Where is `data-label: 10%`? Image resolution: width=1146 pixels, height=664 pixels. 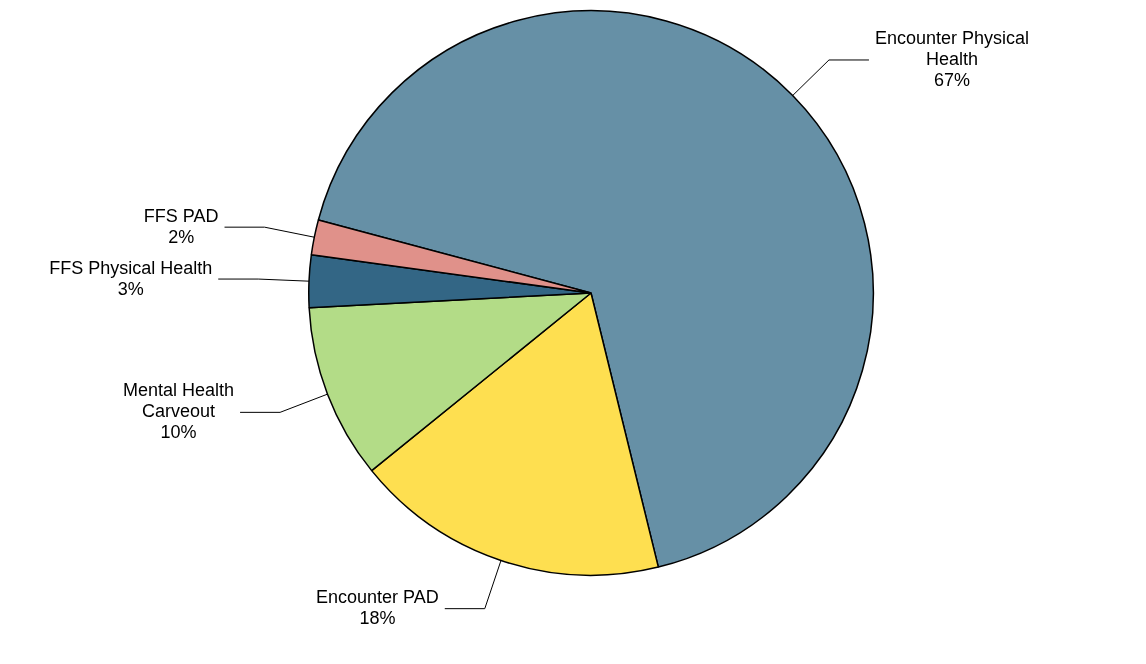 data-label: 10% is located at coordinates (178, 432).